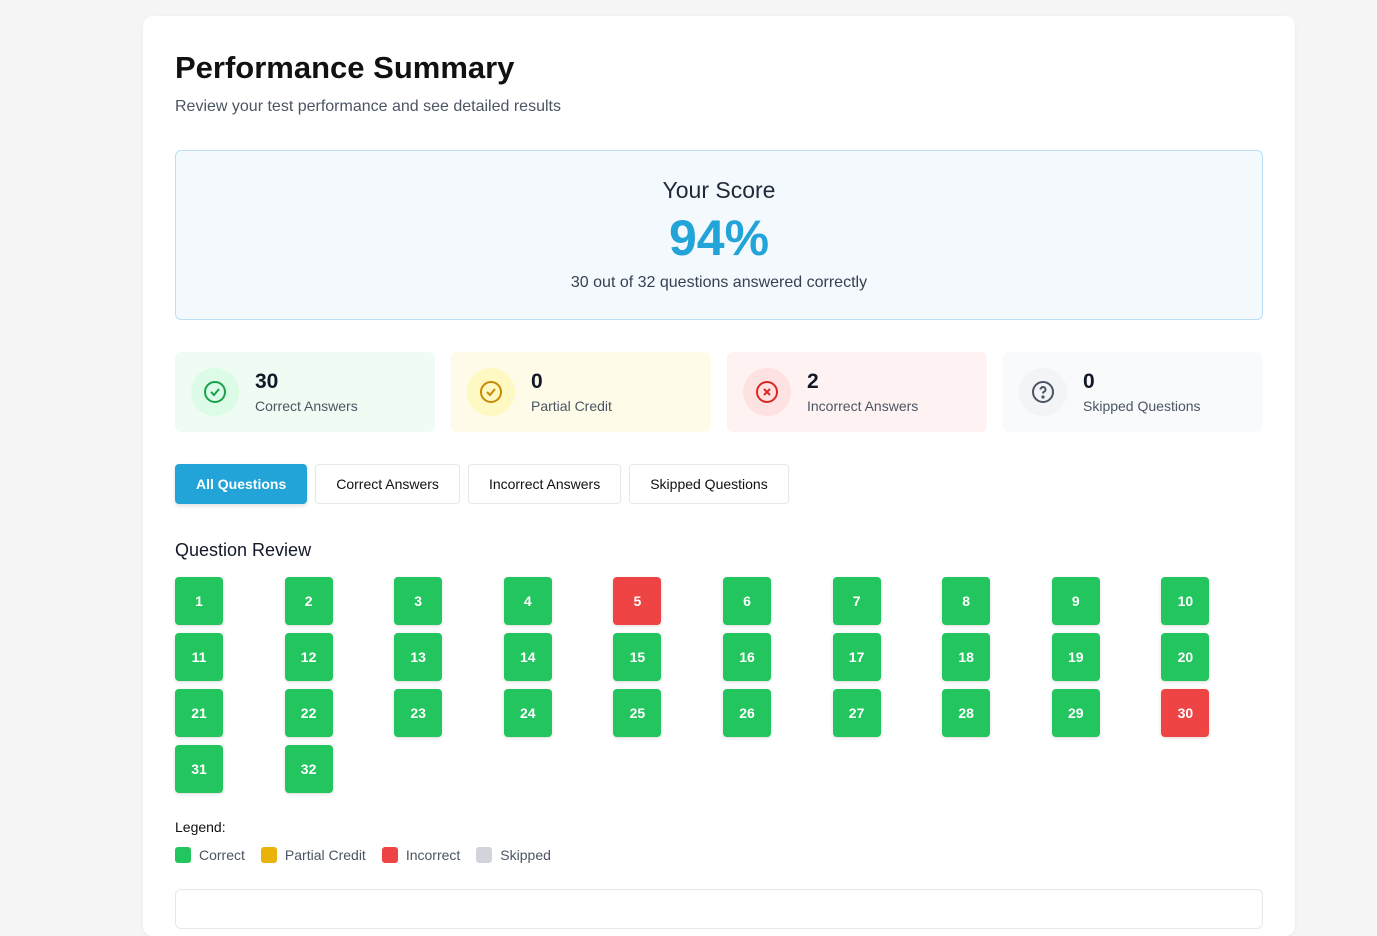 The height and width of the screenshot is (936, 1377). What do you see at coordinates (199, 601) in the screenshot?
I see `question-1: 1` at bounding box center [199, 601].